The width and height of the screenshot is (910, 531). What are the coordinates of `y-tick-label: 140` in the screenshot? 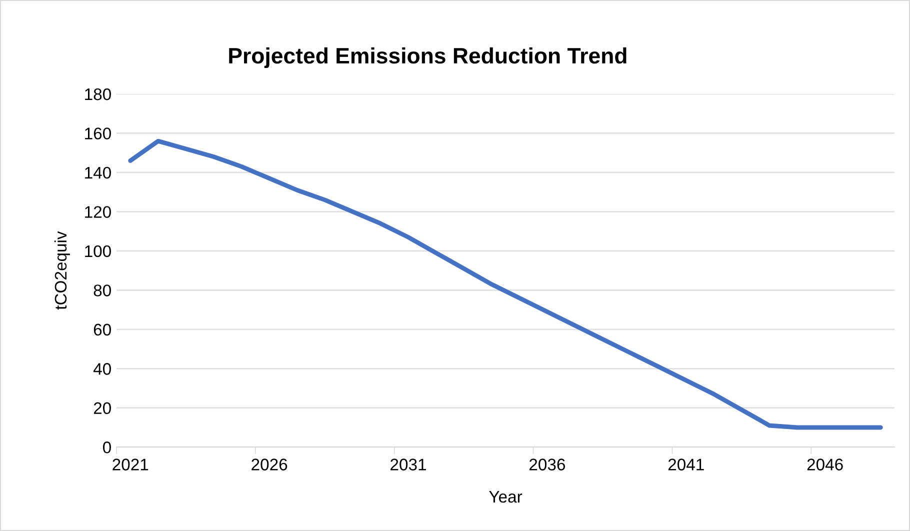 It's located at (98, 172).